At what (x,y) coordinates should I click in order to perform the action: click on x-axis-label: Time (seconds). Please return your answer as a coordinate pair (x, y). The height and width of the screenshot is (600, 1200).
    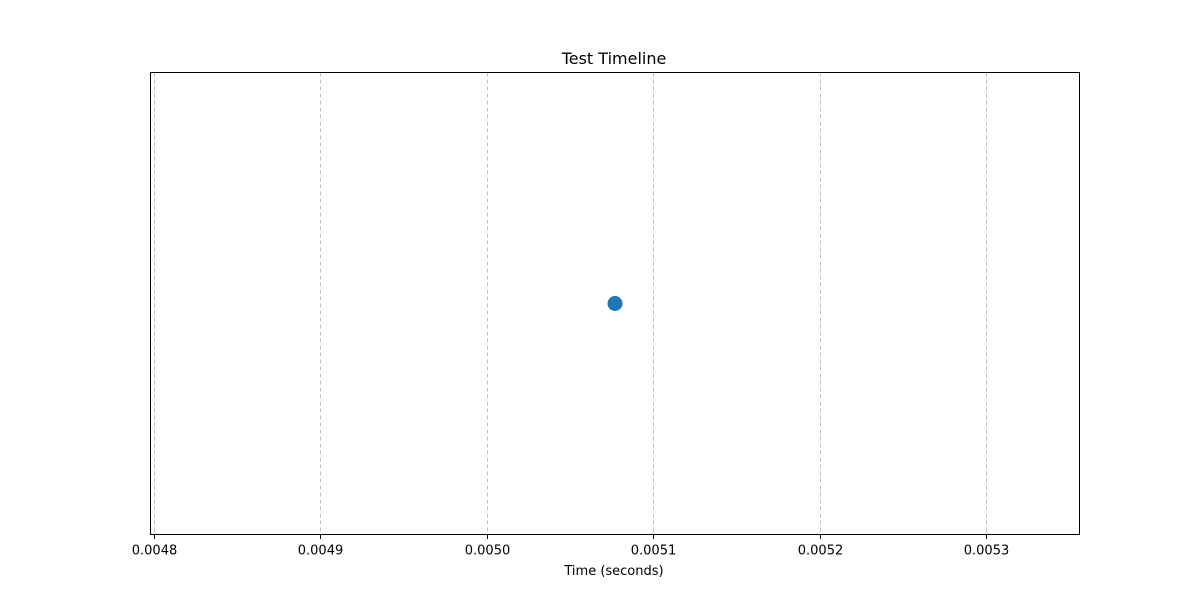
    Looking at the image, I should click on (613, 571).